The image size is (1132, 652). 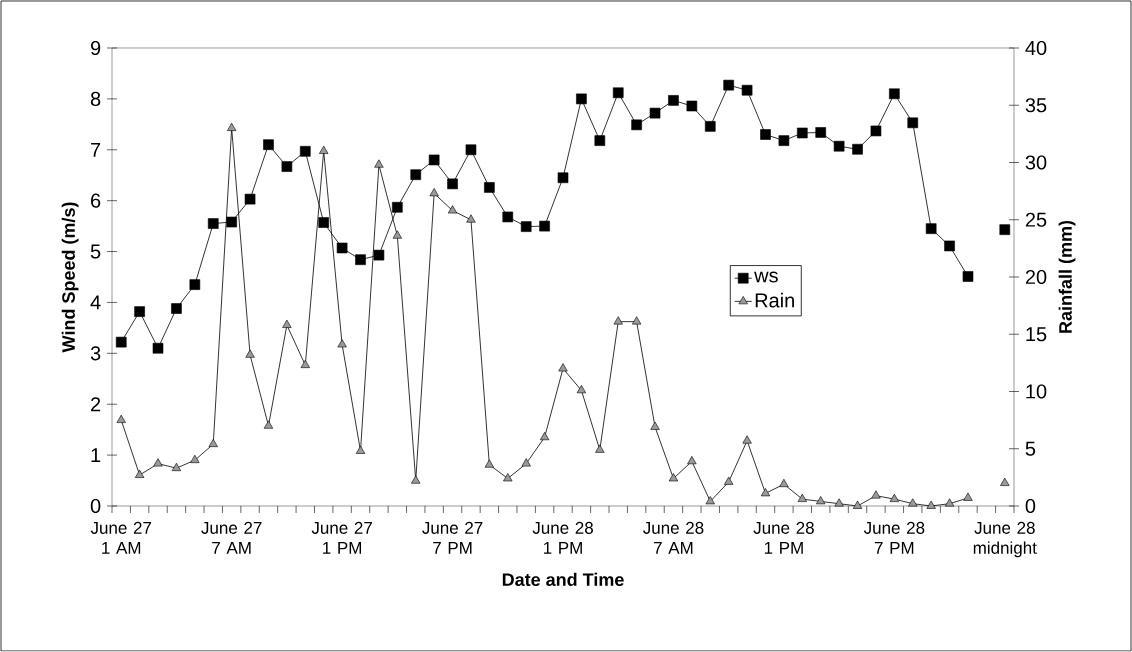 What do you see at coordinates (70, 277) in the screenshot?
I see `y-axis-title: Wind Speed (m/s)` at bounding box center [70, 277].